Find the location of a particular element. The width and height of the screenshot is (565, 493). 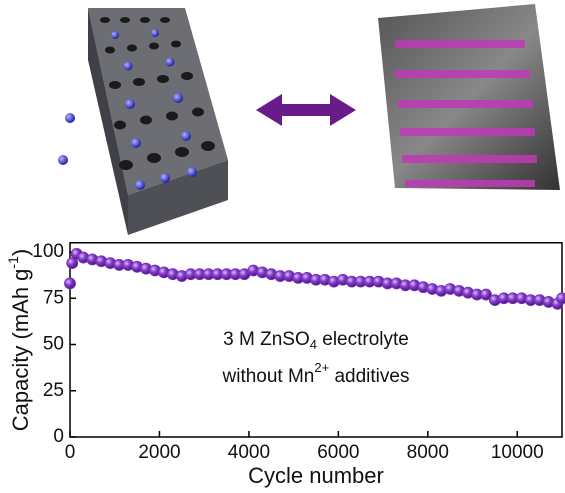

annotation-sup: 2+ is located at coordinates (321, 367).